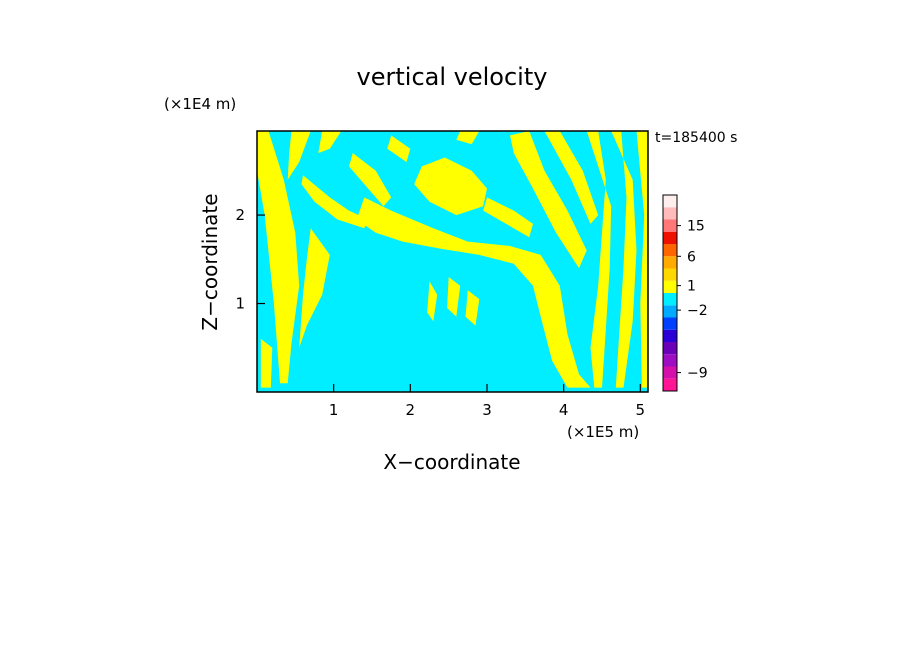 Image resolution: width=904 pixels, height=654 pixels. I want to click on x-axis-label: X−coordinate, so click(451, 462).